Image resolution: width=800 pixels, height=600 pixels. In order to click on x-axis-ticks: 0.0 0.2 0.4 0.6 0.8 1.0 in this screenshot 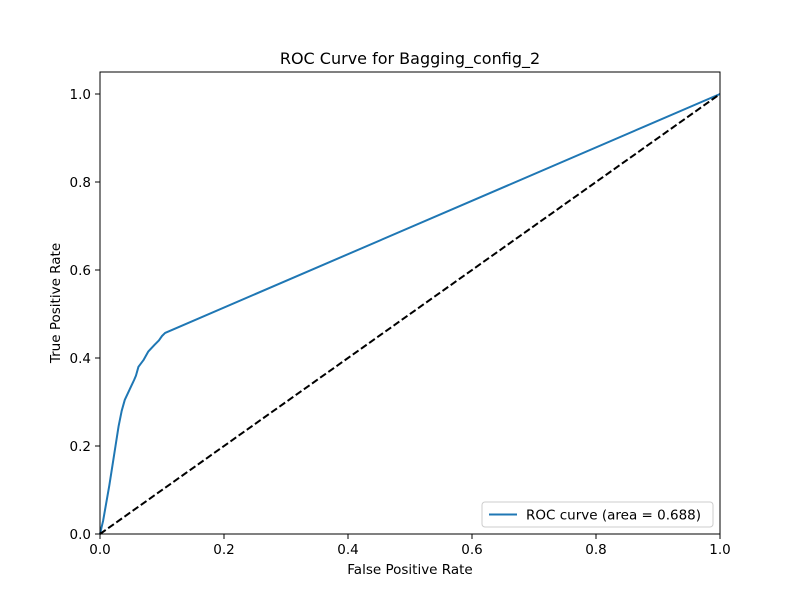, I will do `click(410, 546)`.